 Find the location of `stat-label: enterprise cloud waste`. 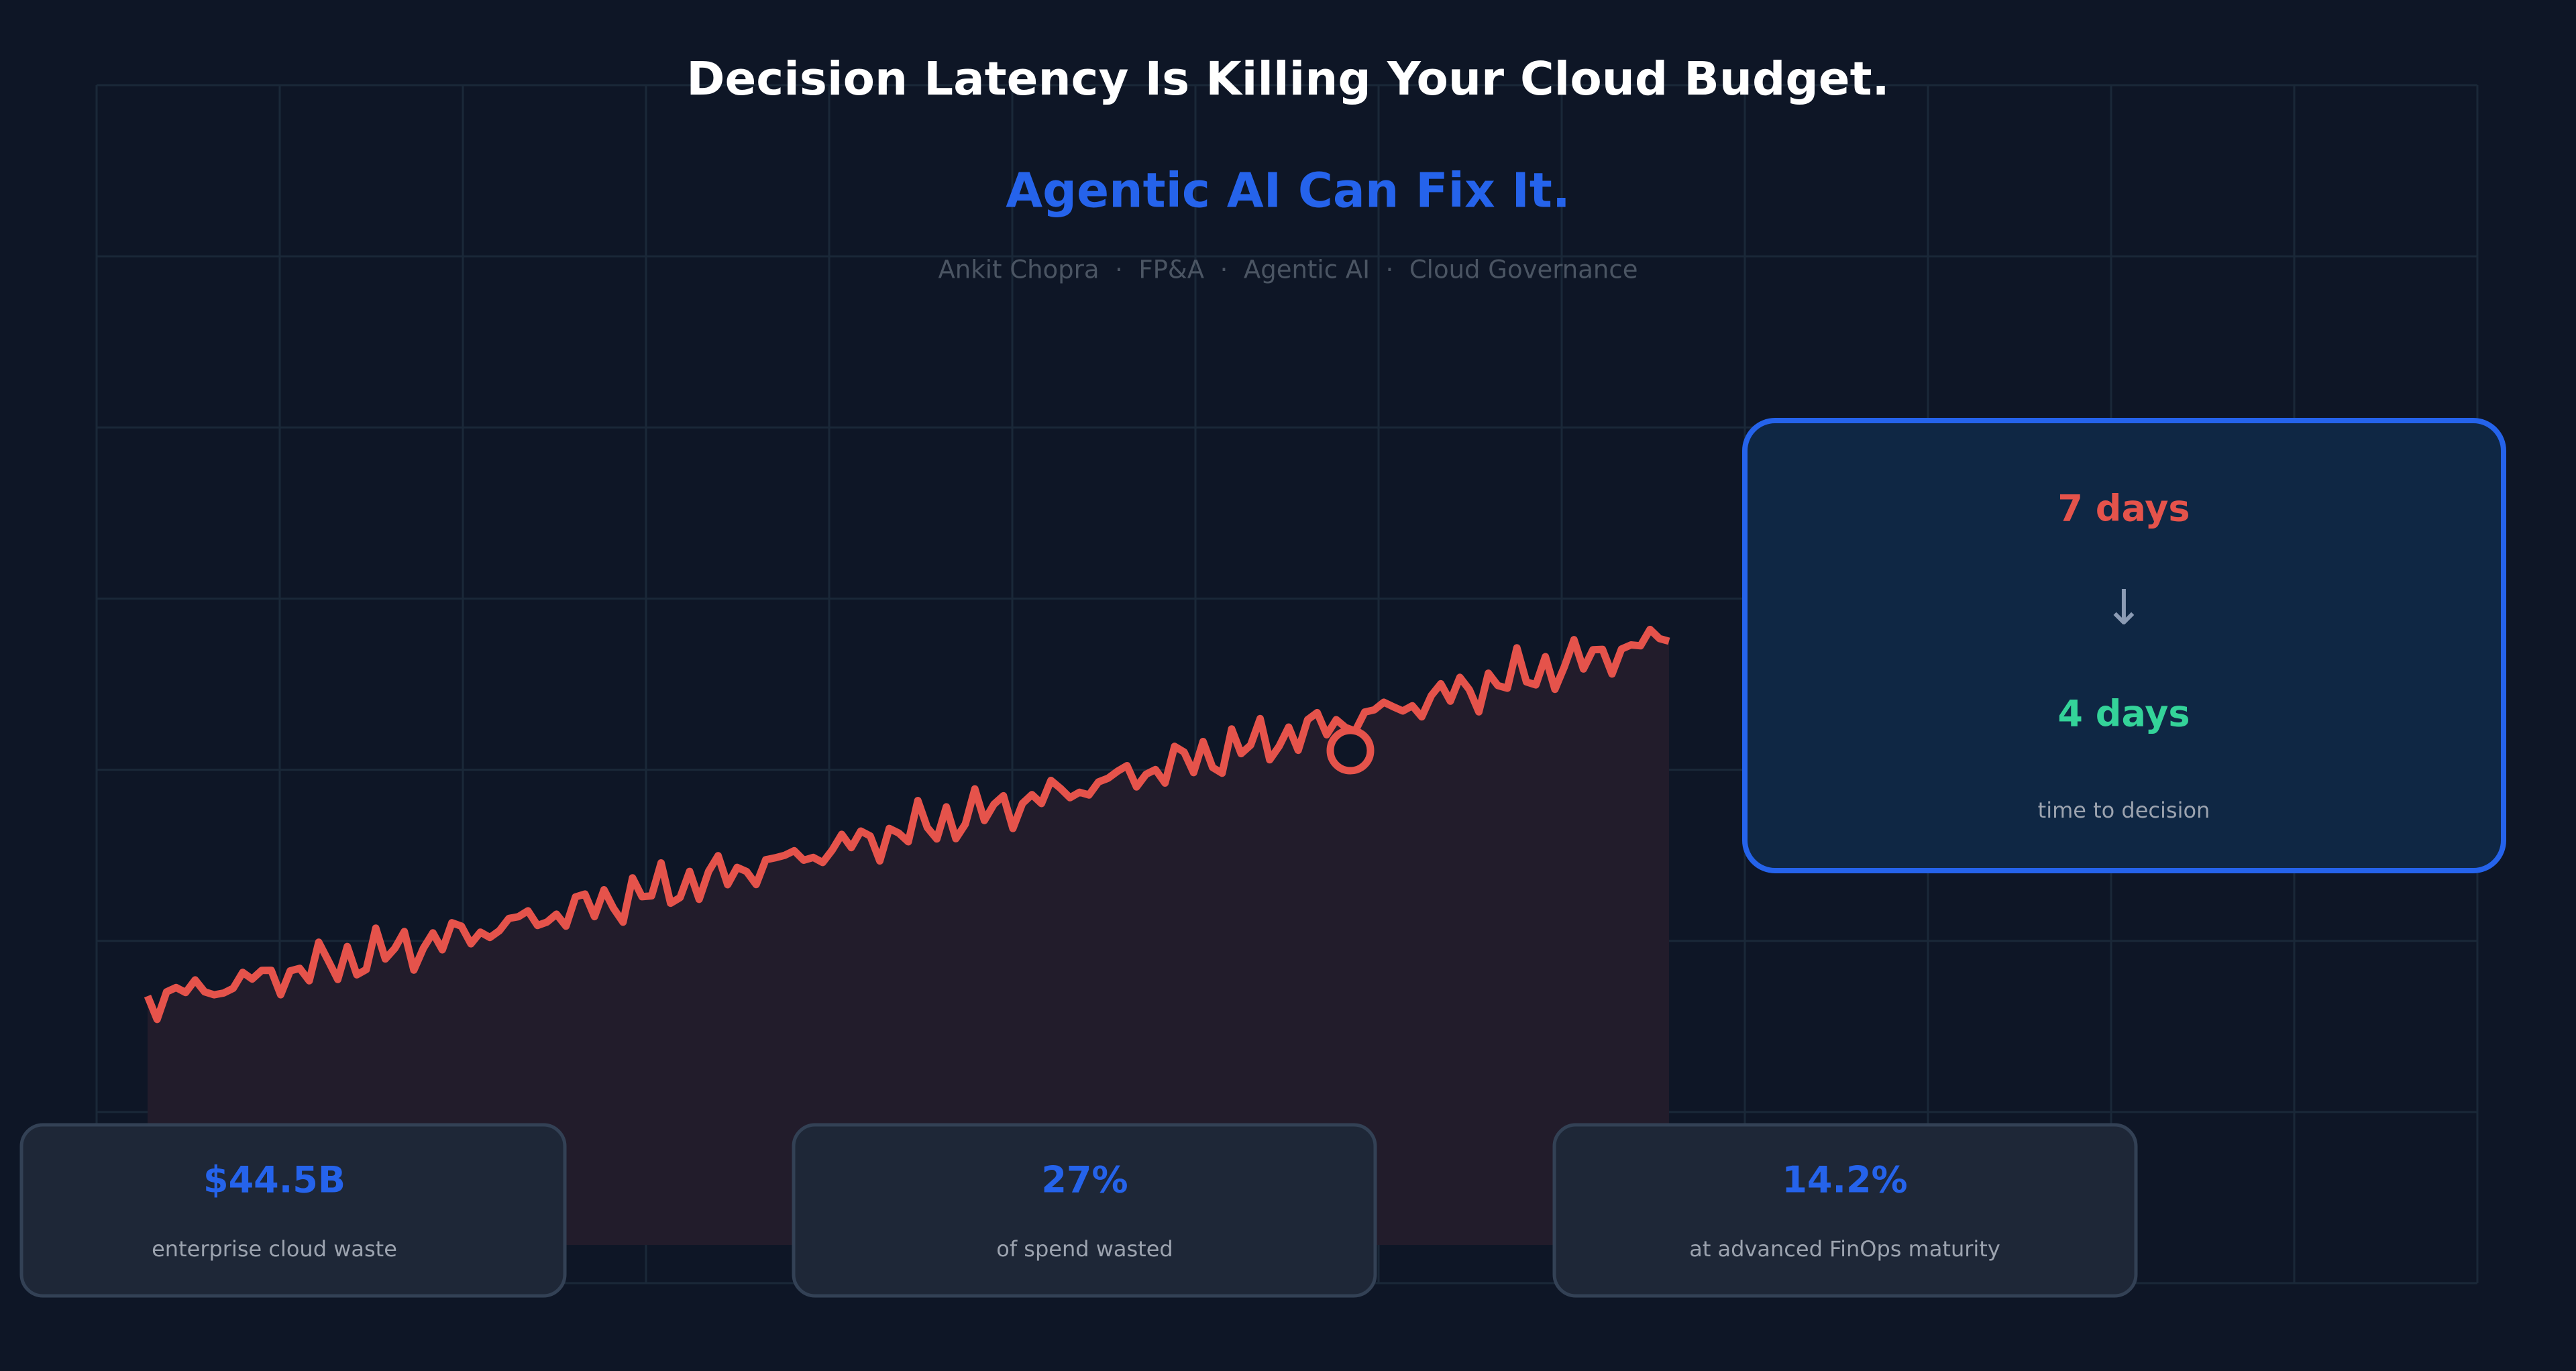

stat-label: enterprise cloud waste is located at coordinates (274, 1249).